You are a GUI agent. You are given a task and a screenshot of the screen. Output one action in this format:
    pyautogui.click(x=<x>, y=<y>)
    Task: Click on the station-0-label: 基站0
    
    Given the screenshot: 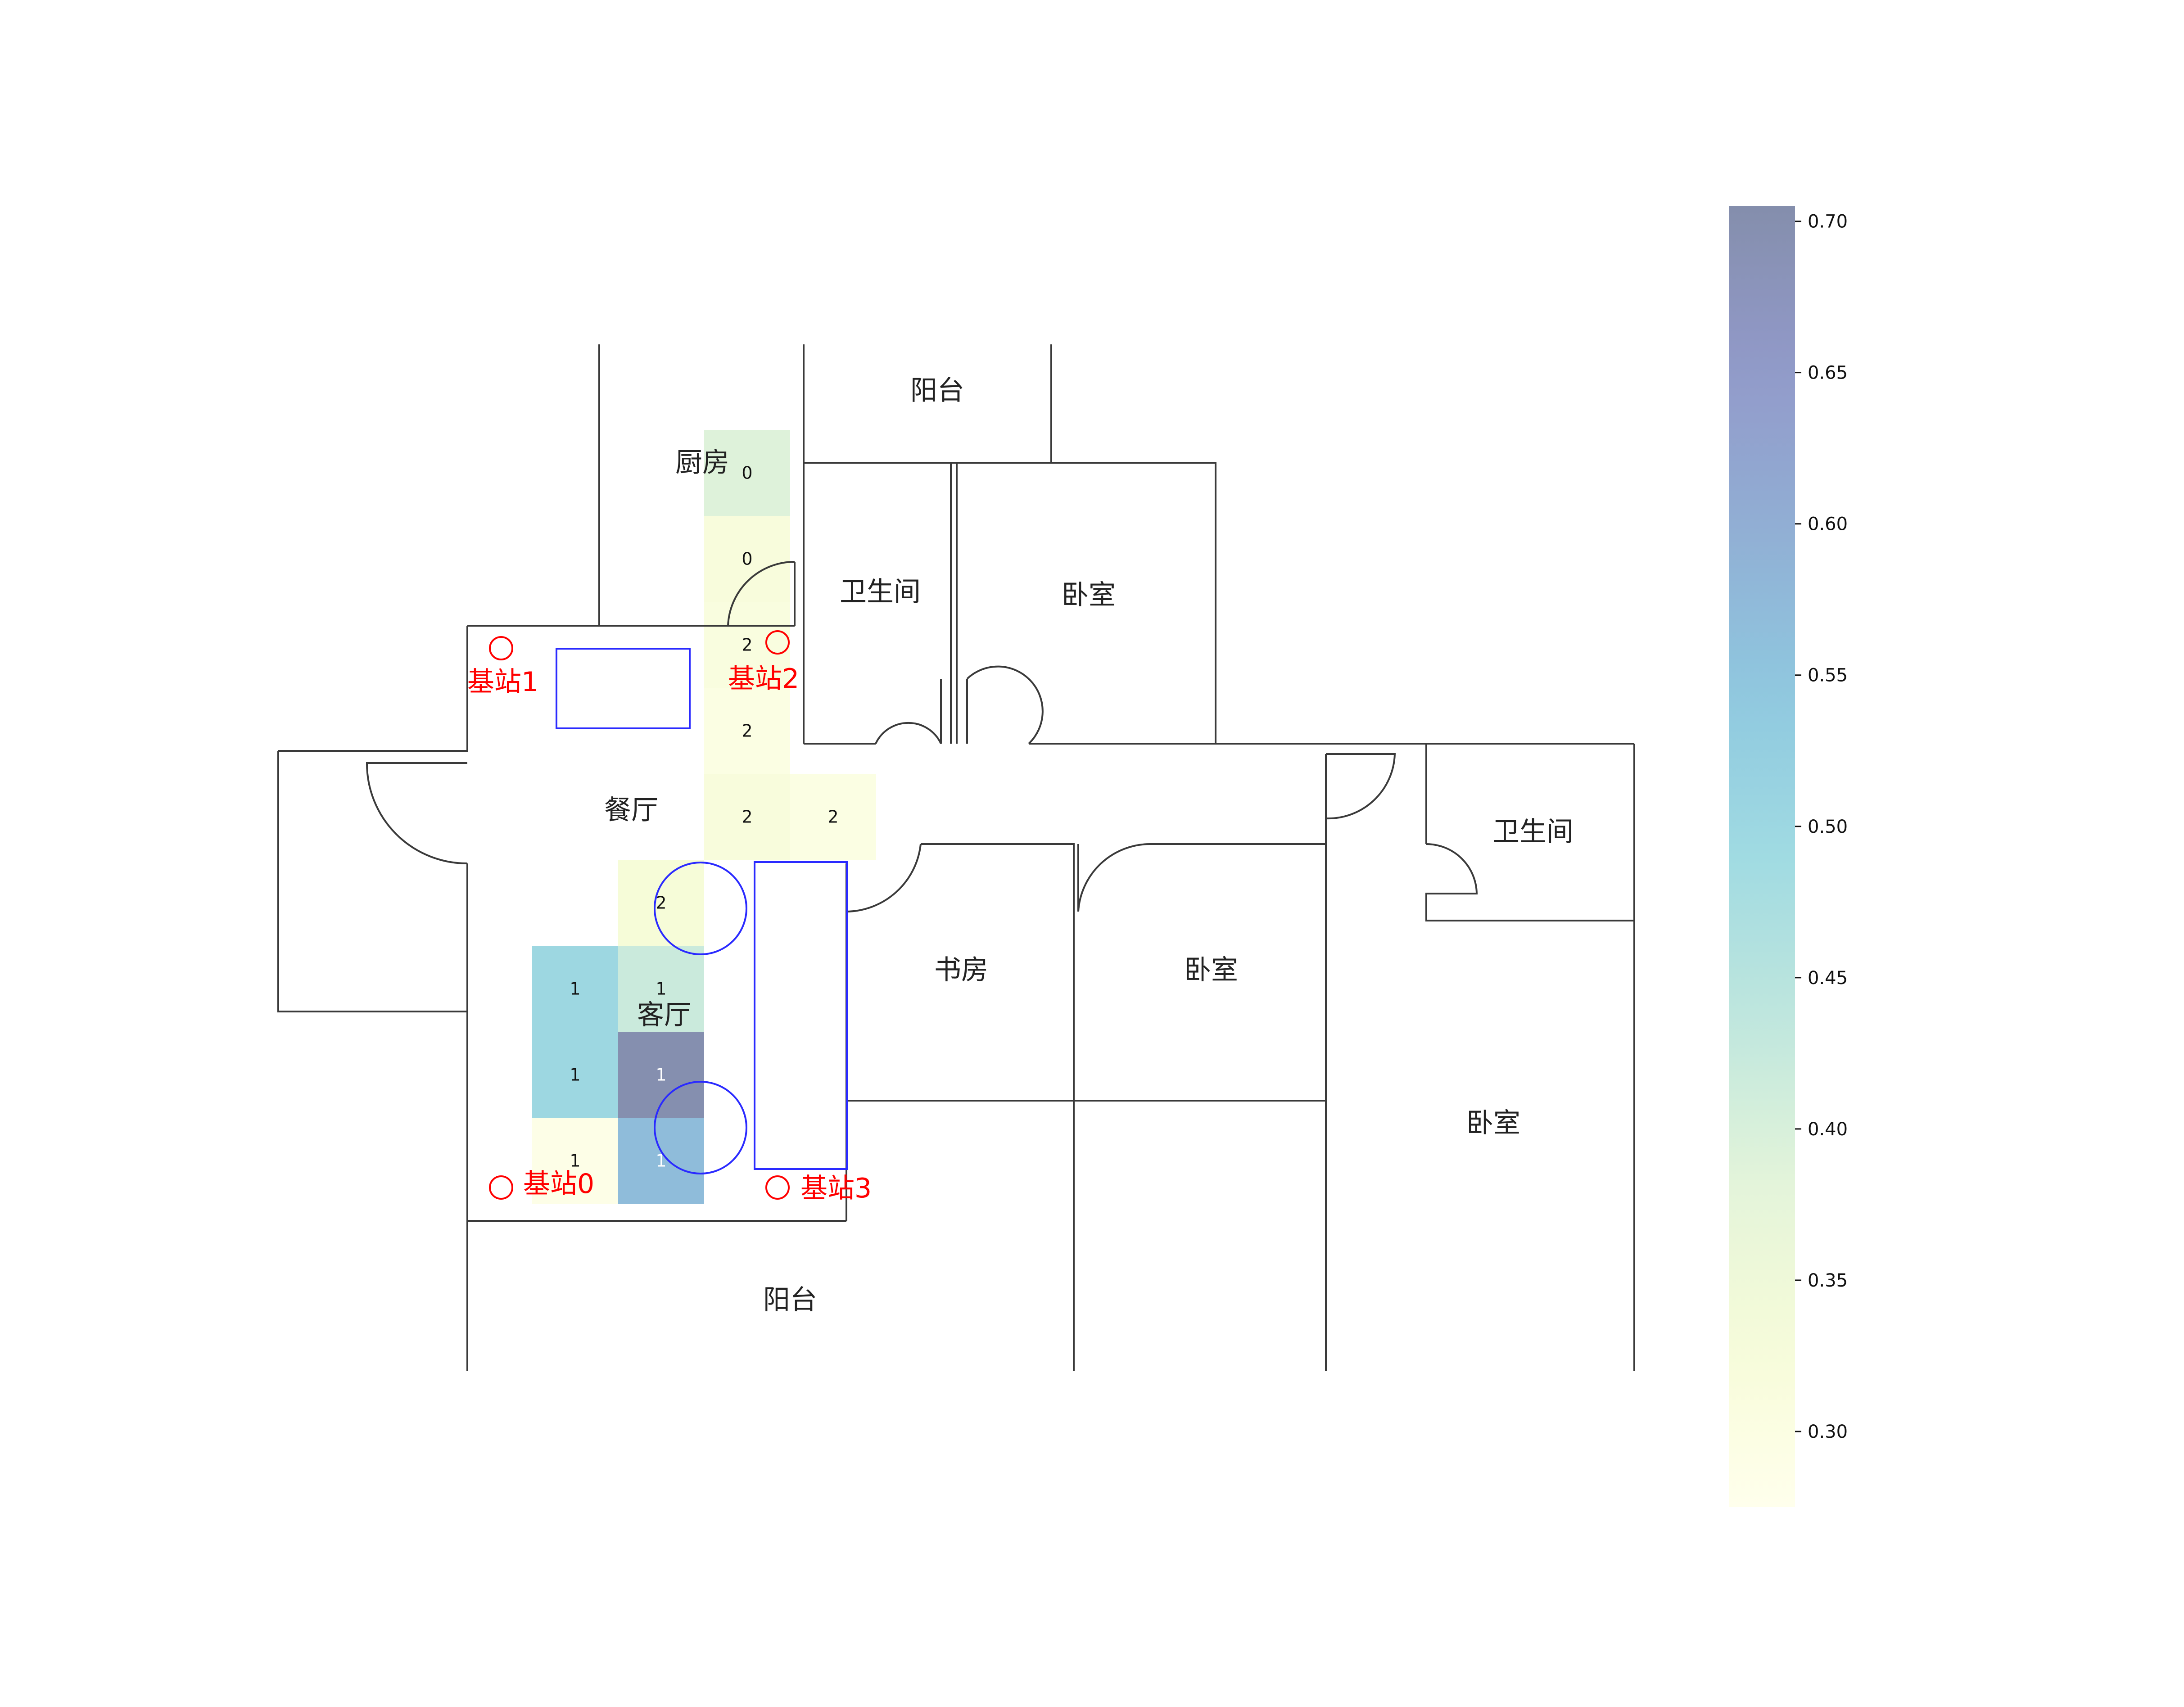 What is the action you would take?
    pyautogui.click(x=558, y=1184)
    